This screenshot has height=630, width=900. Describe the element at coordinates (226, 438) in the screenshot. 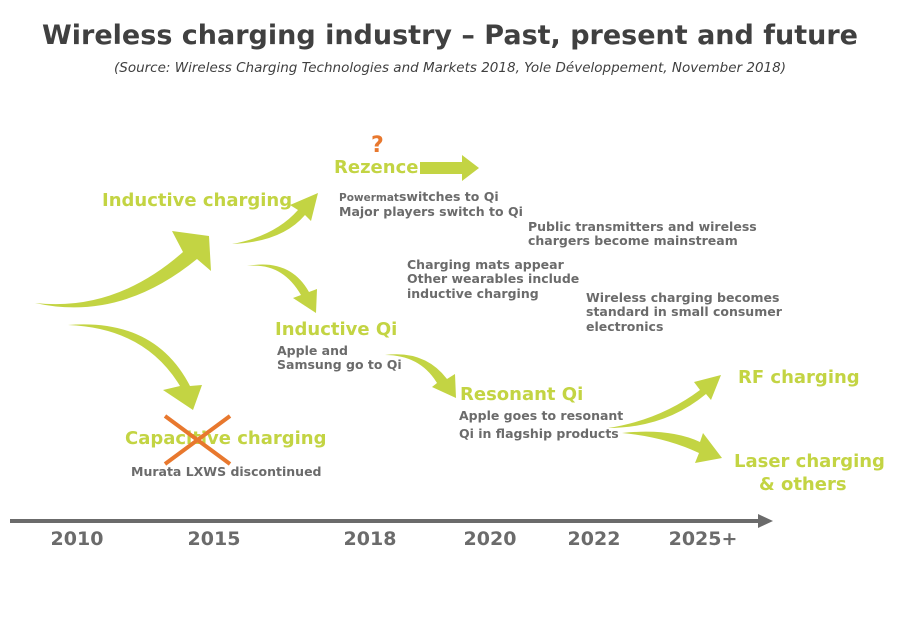

I see `label-capacitive-charging: Capacitive charging` at that location.